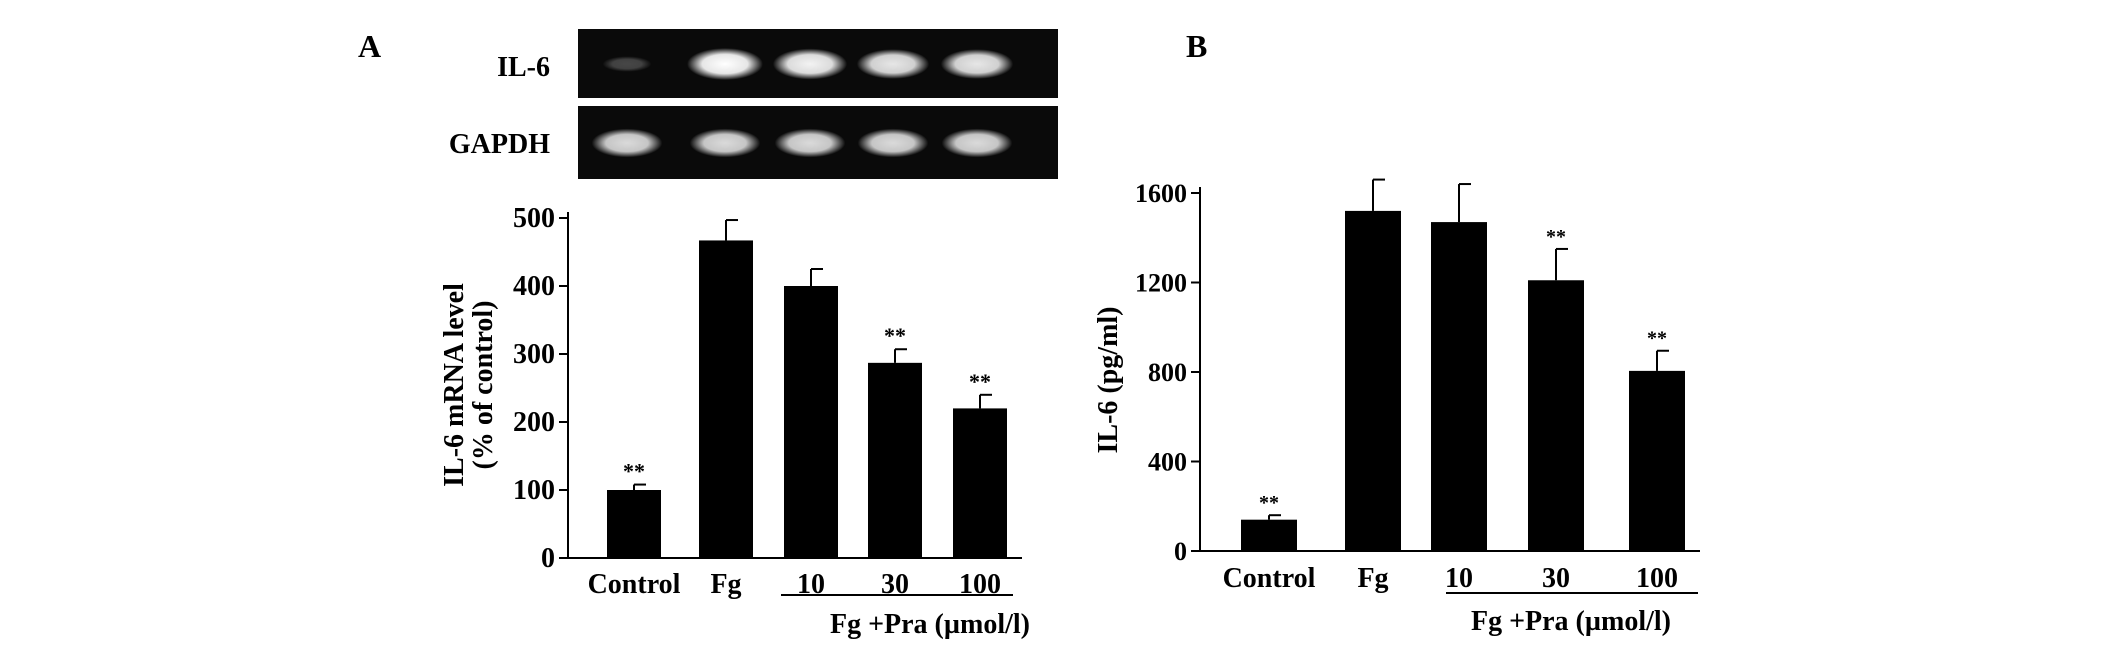  I want to click on chart-a-ylabel-line1: IL-6 mRNA level, so click(454, 385).